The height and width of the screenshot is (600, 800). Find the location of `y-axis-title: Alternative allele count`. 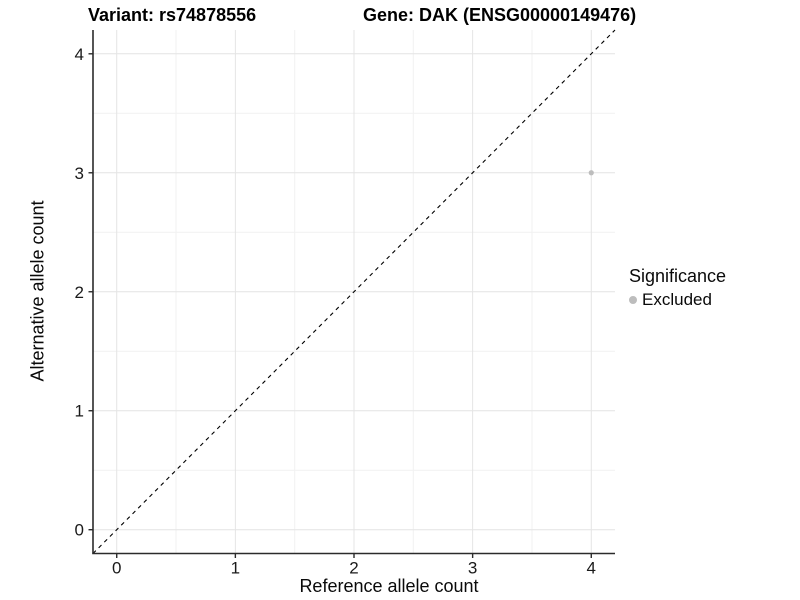

y-axis-title: Alternative allele count is located at coordinates (37, 291).